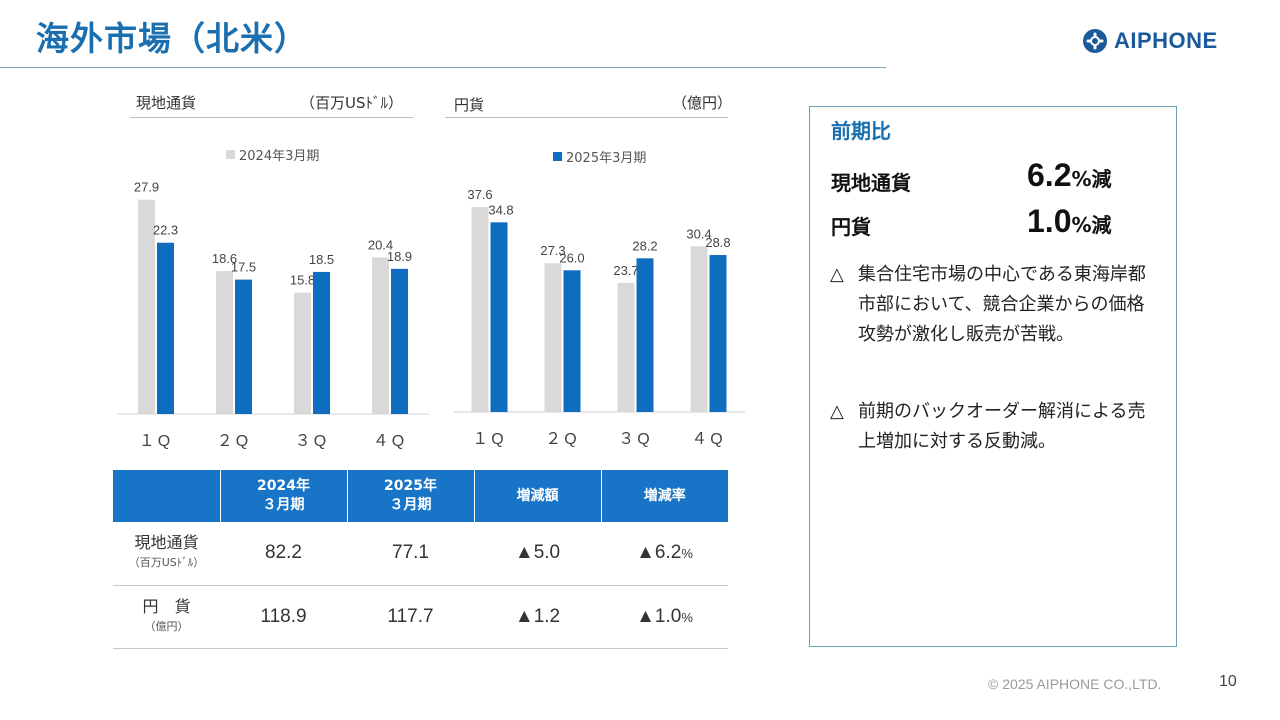  What do you see at coordinates (410, 554) in the screenshot?
I see `cell-fy2025: 77.1` at bounding box center [410, 554].